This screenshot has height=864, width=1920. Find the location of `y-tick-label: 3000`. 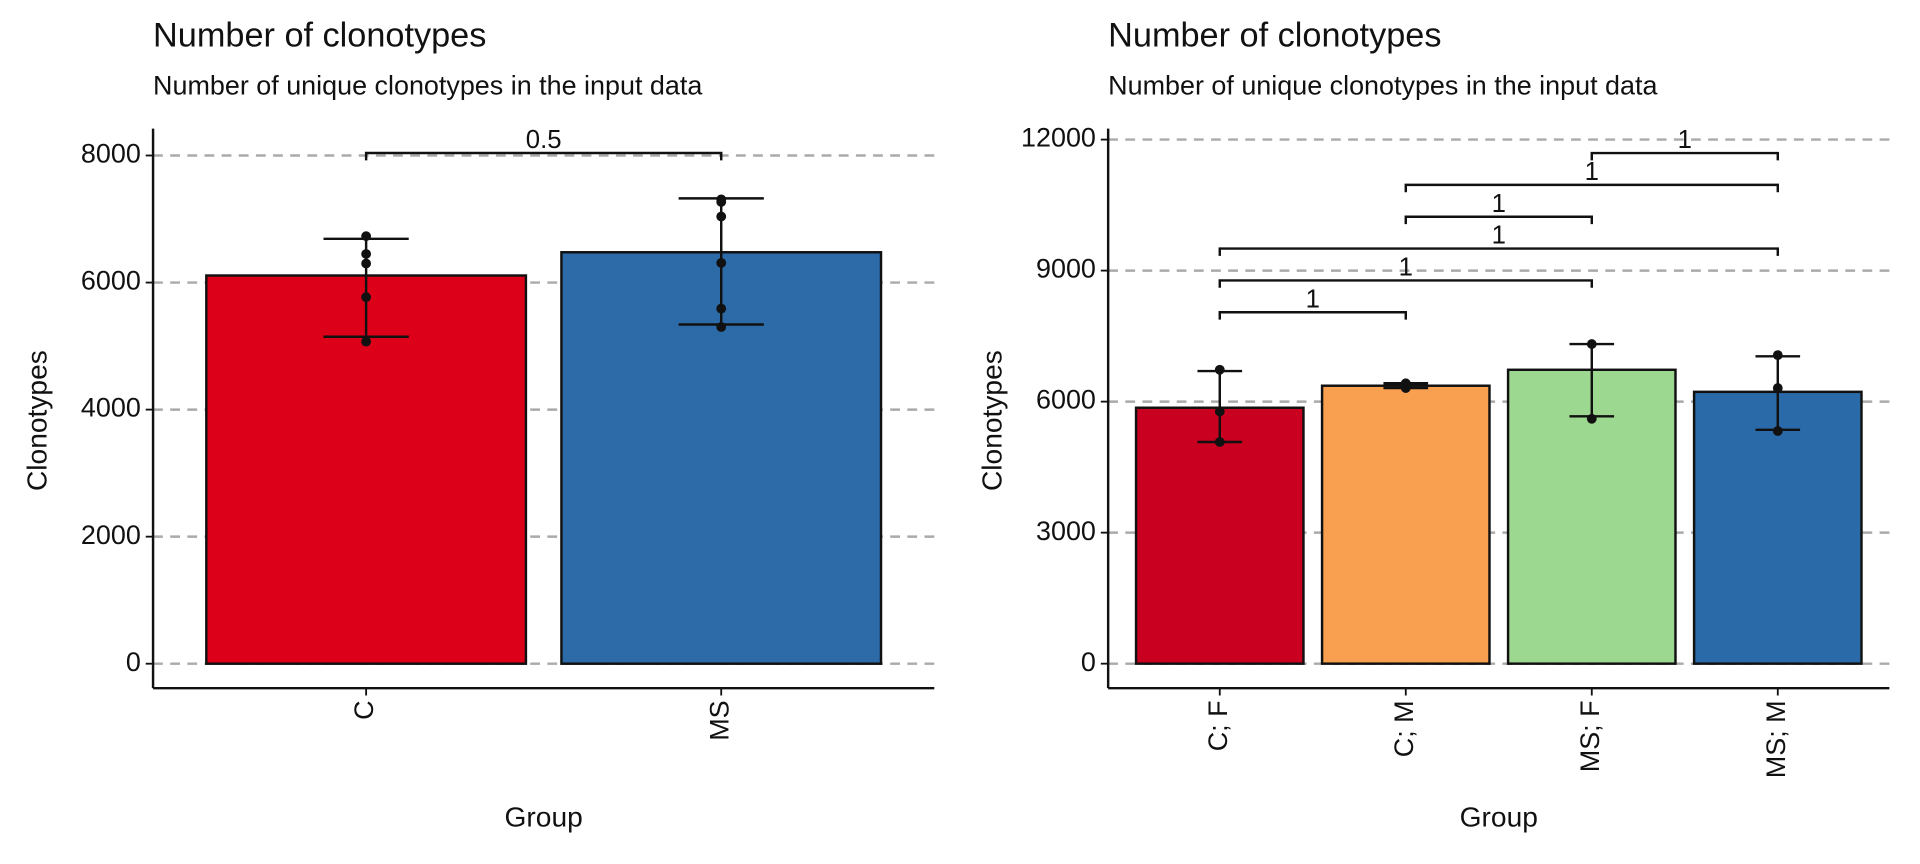

y-tick-label: 3000 is located at coordinates (1066, 531).